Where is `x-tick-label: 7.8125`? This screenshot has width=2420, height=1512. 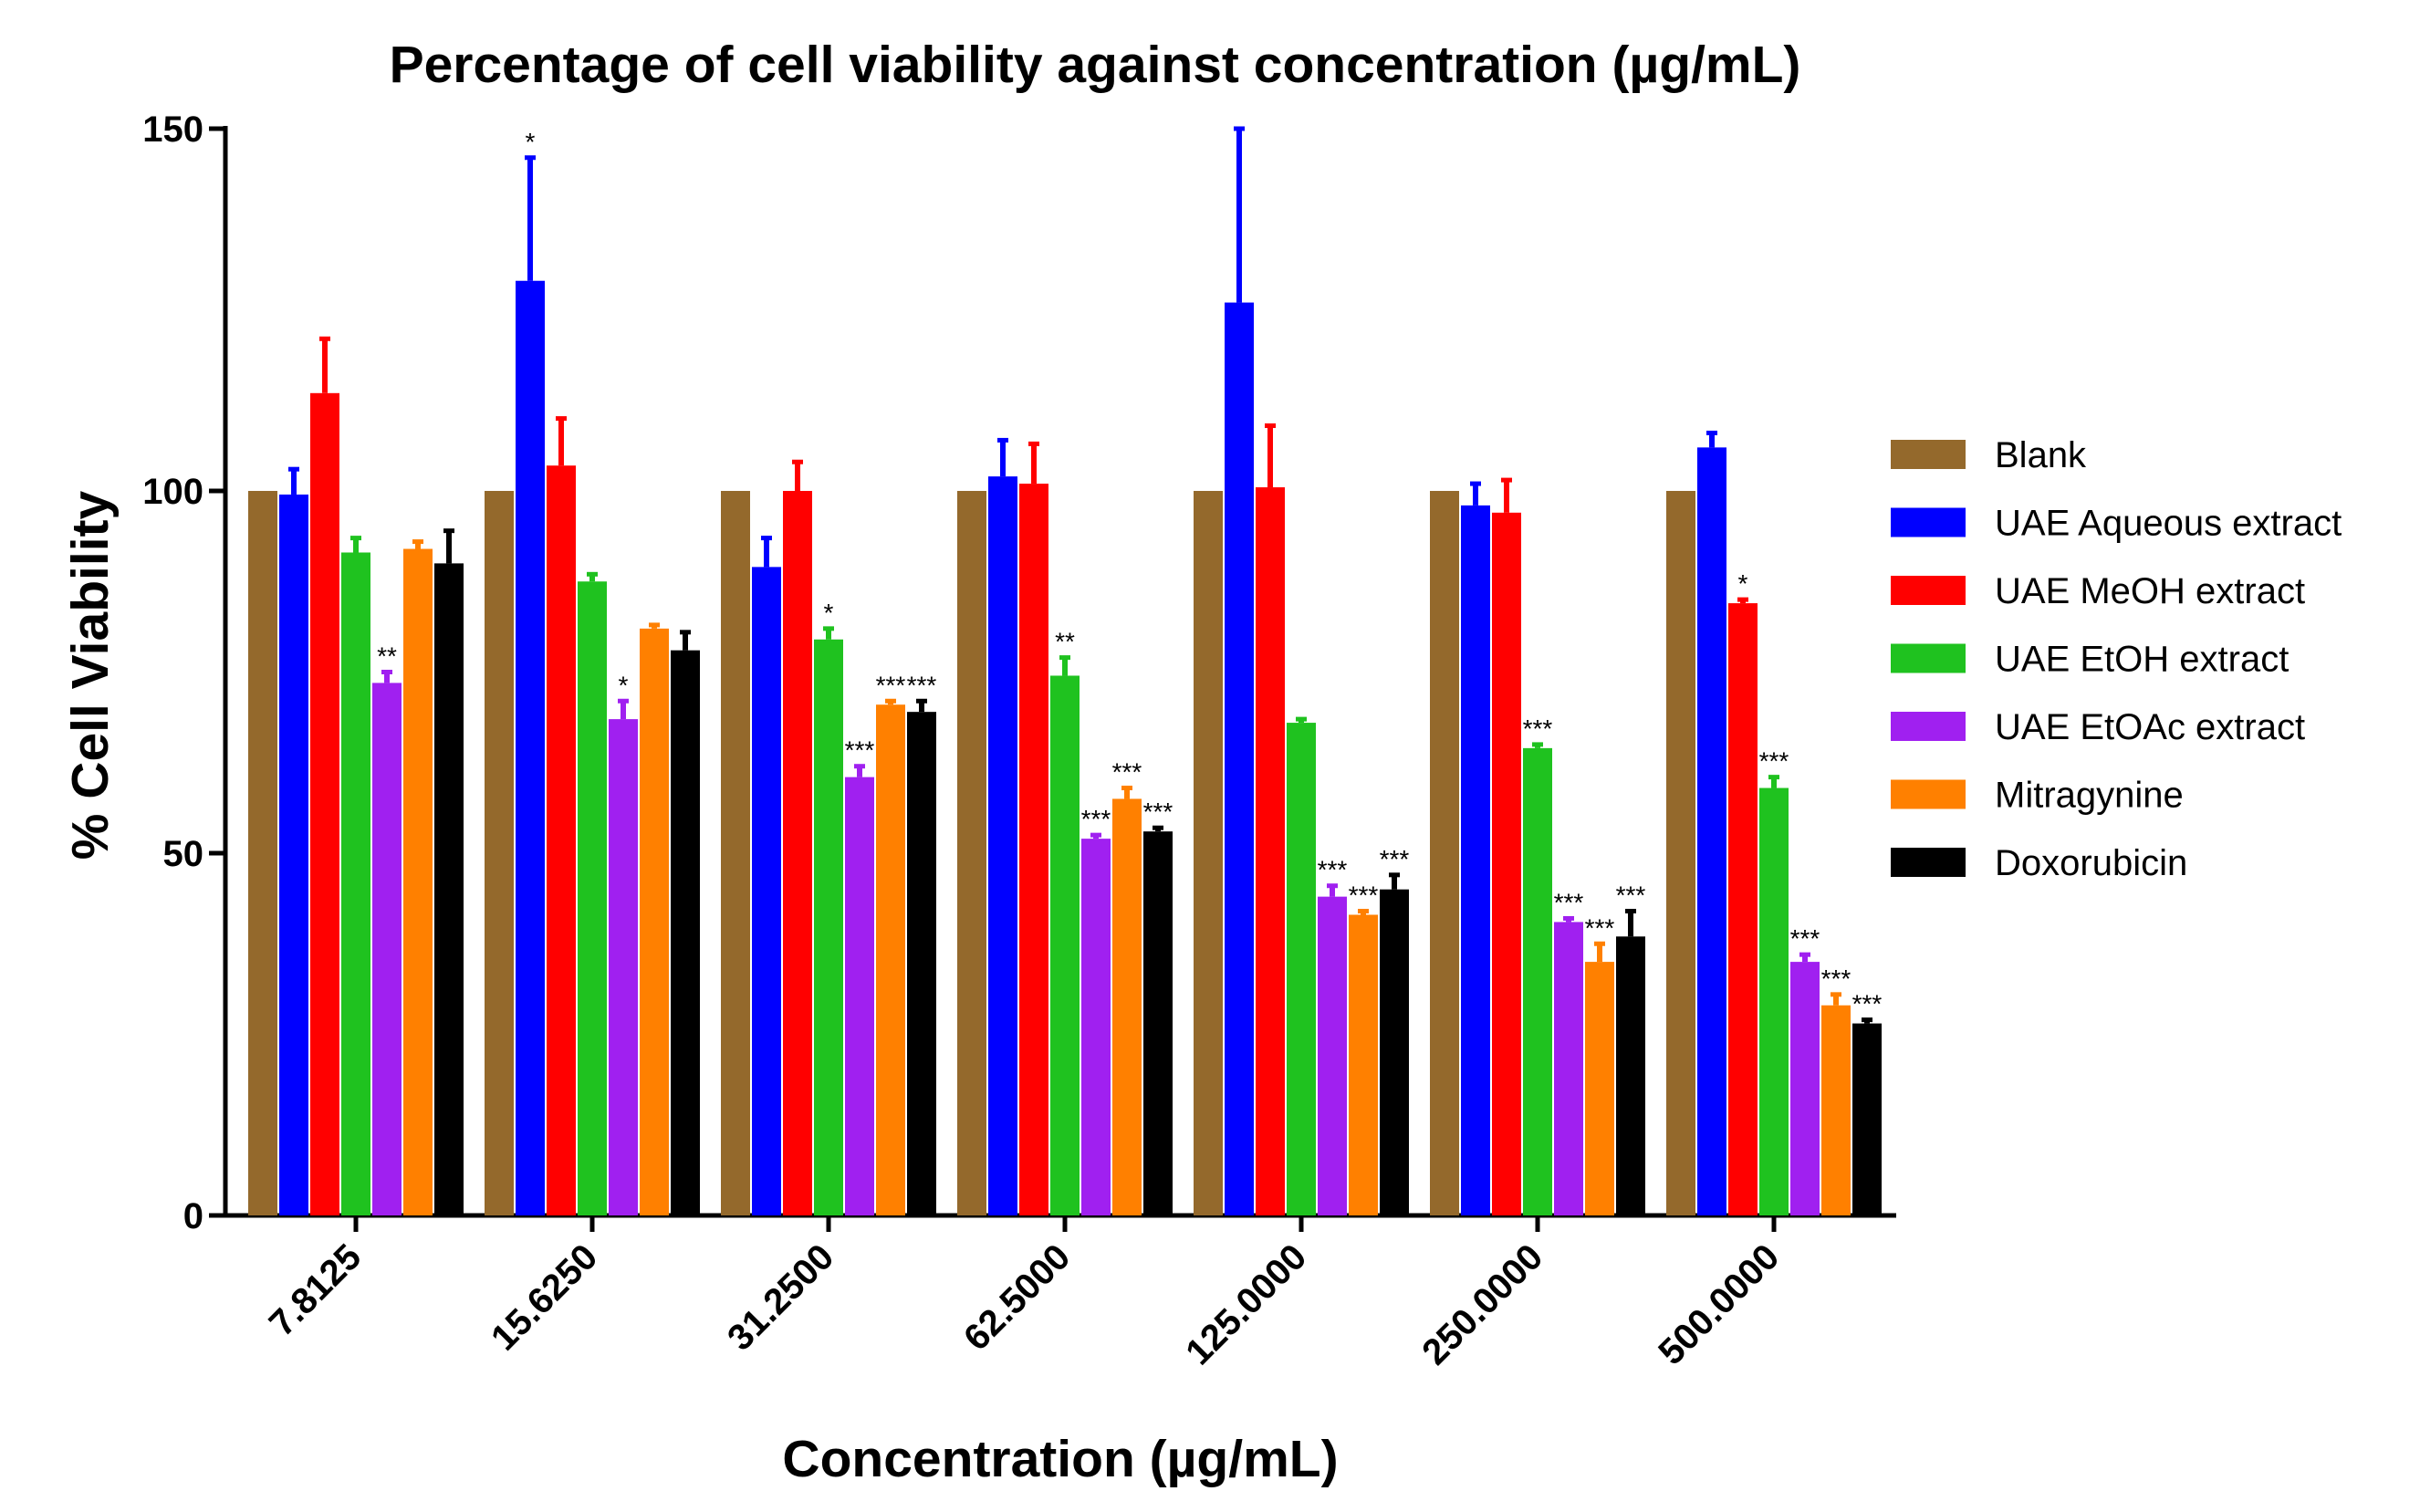 x-tick-label: 7.8125 is located at coordinates (316, 1290).